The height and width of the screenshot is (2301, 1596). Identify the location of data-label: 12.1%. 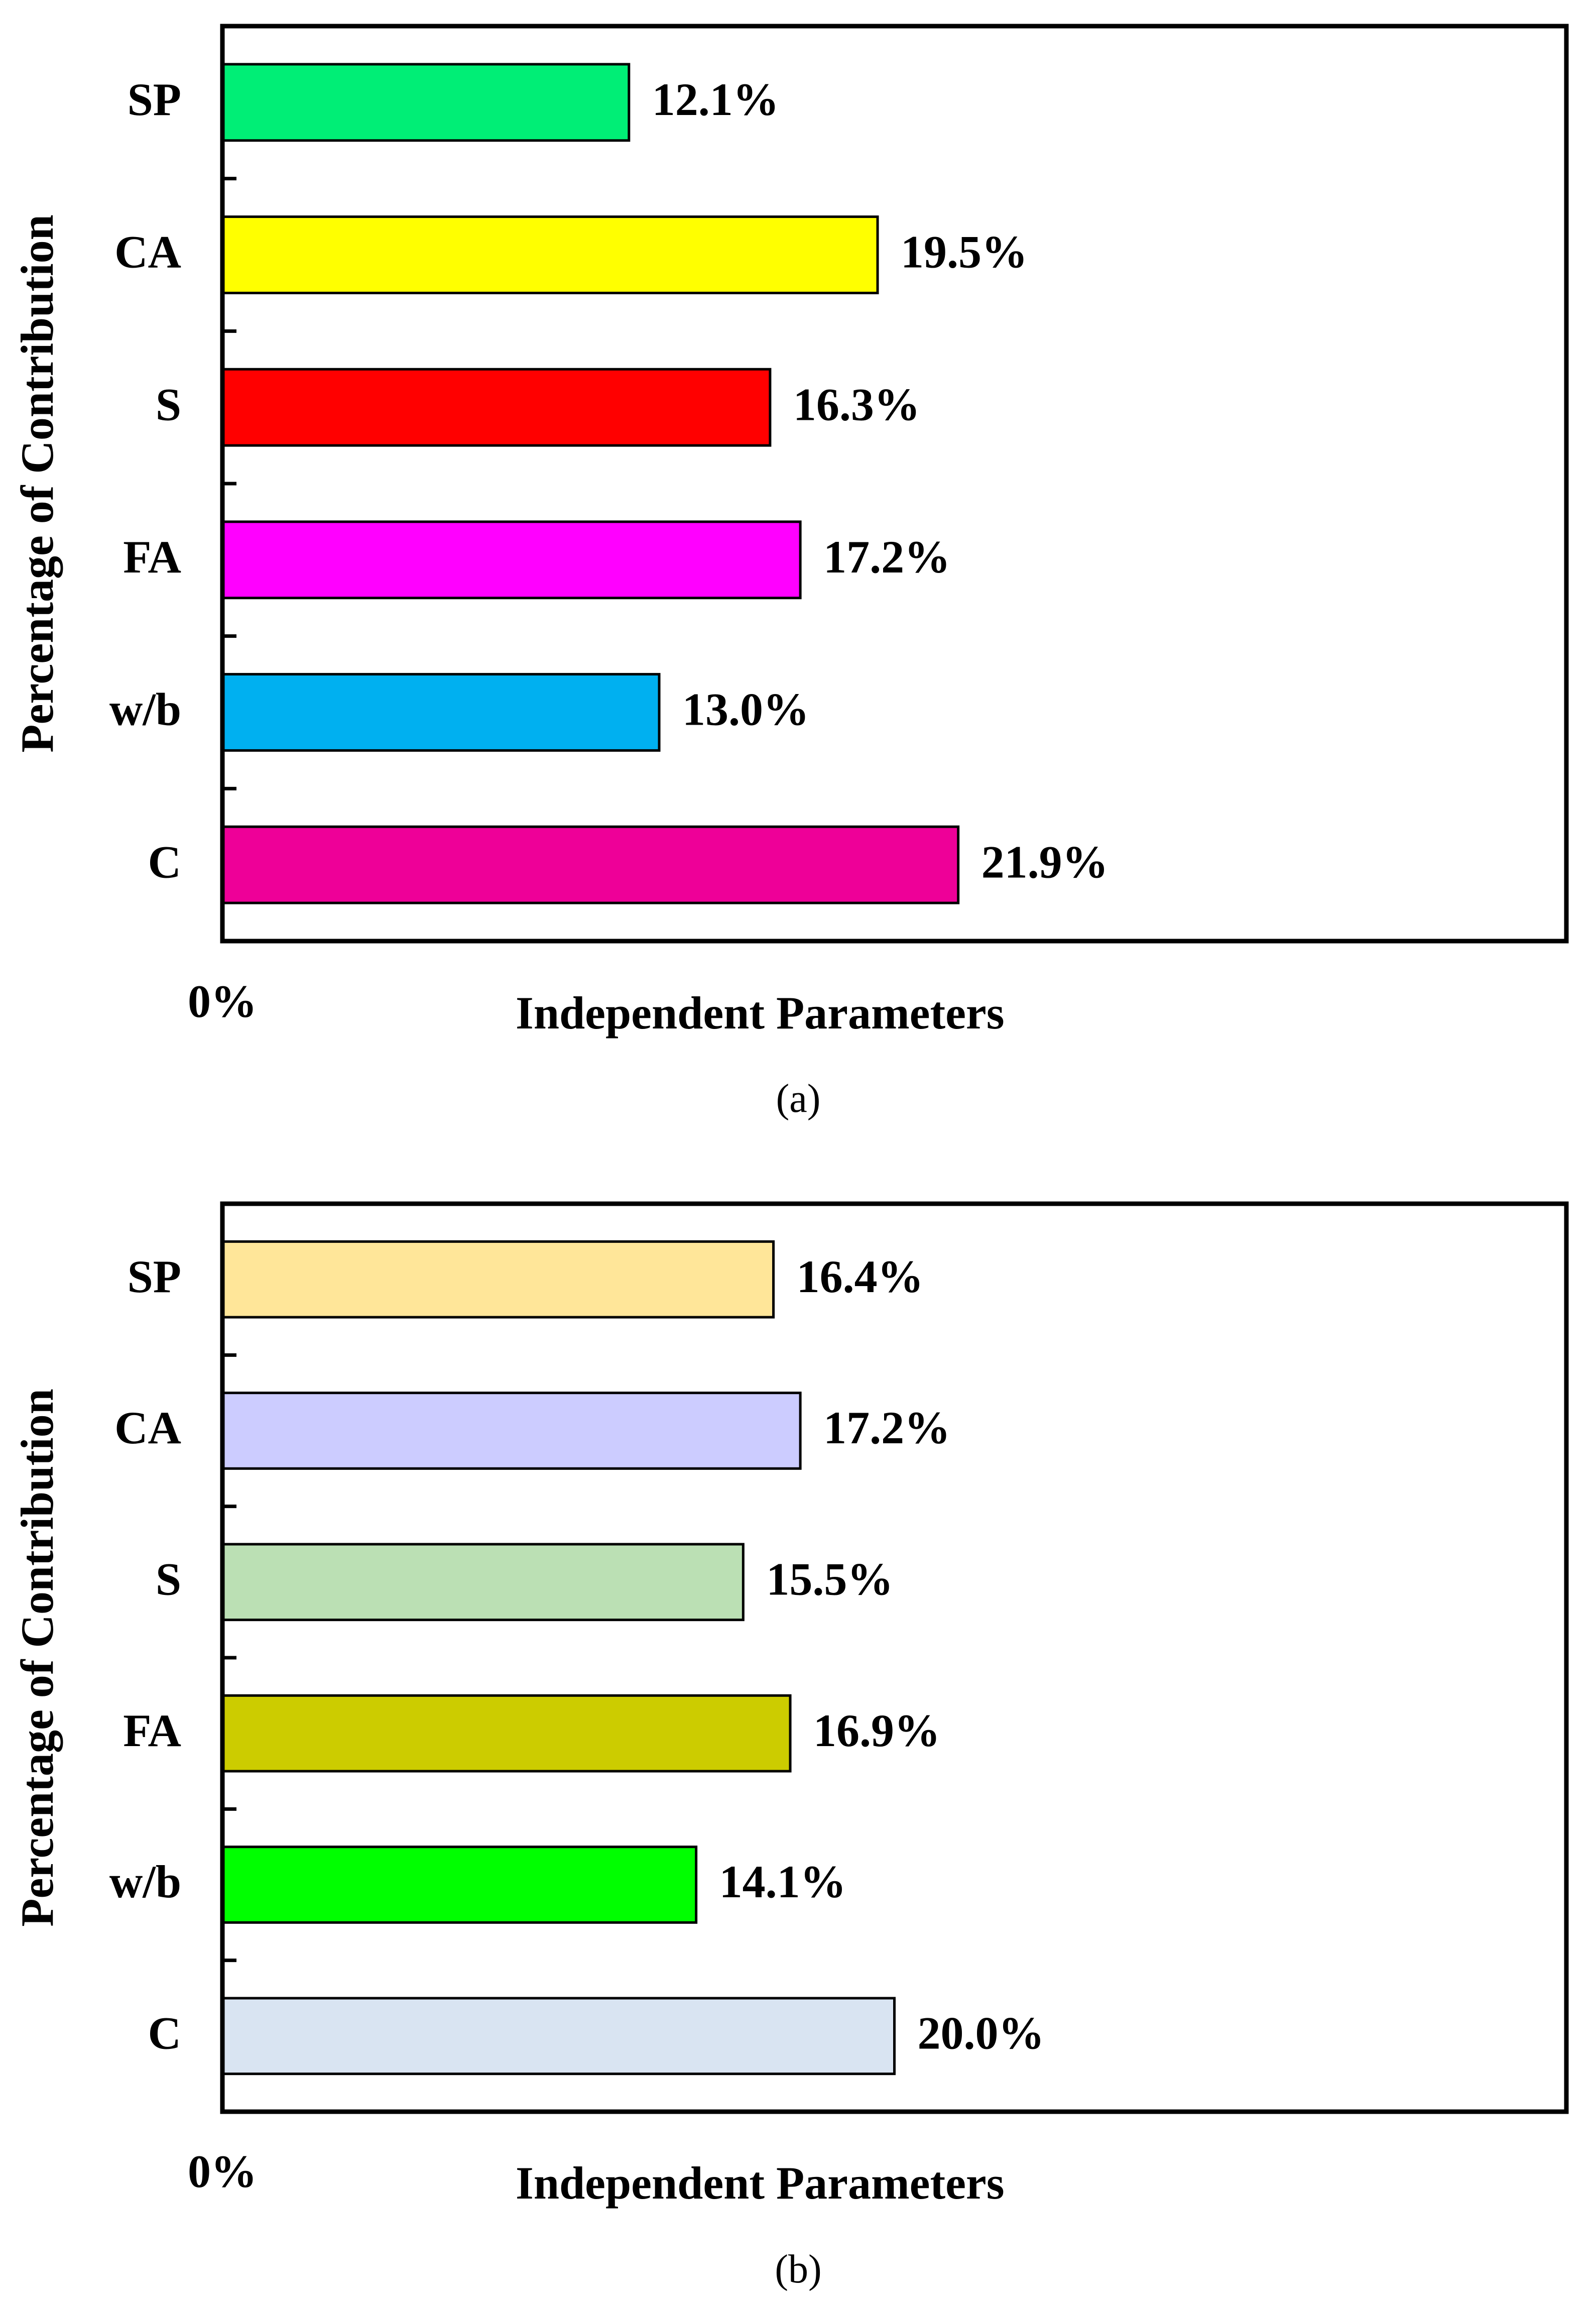
(715, 99).